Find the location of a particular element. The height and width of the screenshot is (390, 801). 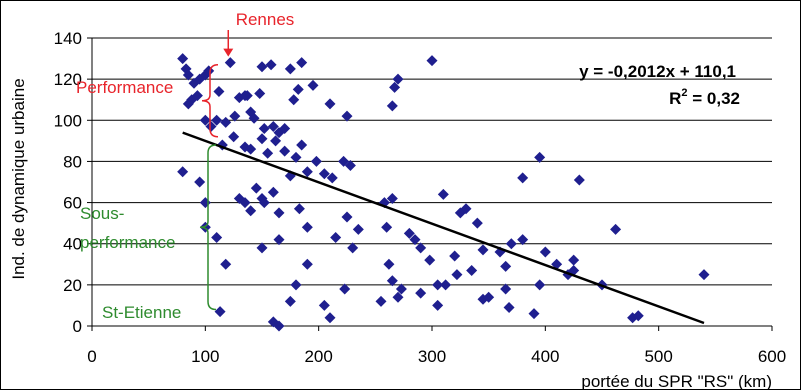

trend-equation: y = -0,2012x + 110,1 is located at coordinates (657, 71).